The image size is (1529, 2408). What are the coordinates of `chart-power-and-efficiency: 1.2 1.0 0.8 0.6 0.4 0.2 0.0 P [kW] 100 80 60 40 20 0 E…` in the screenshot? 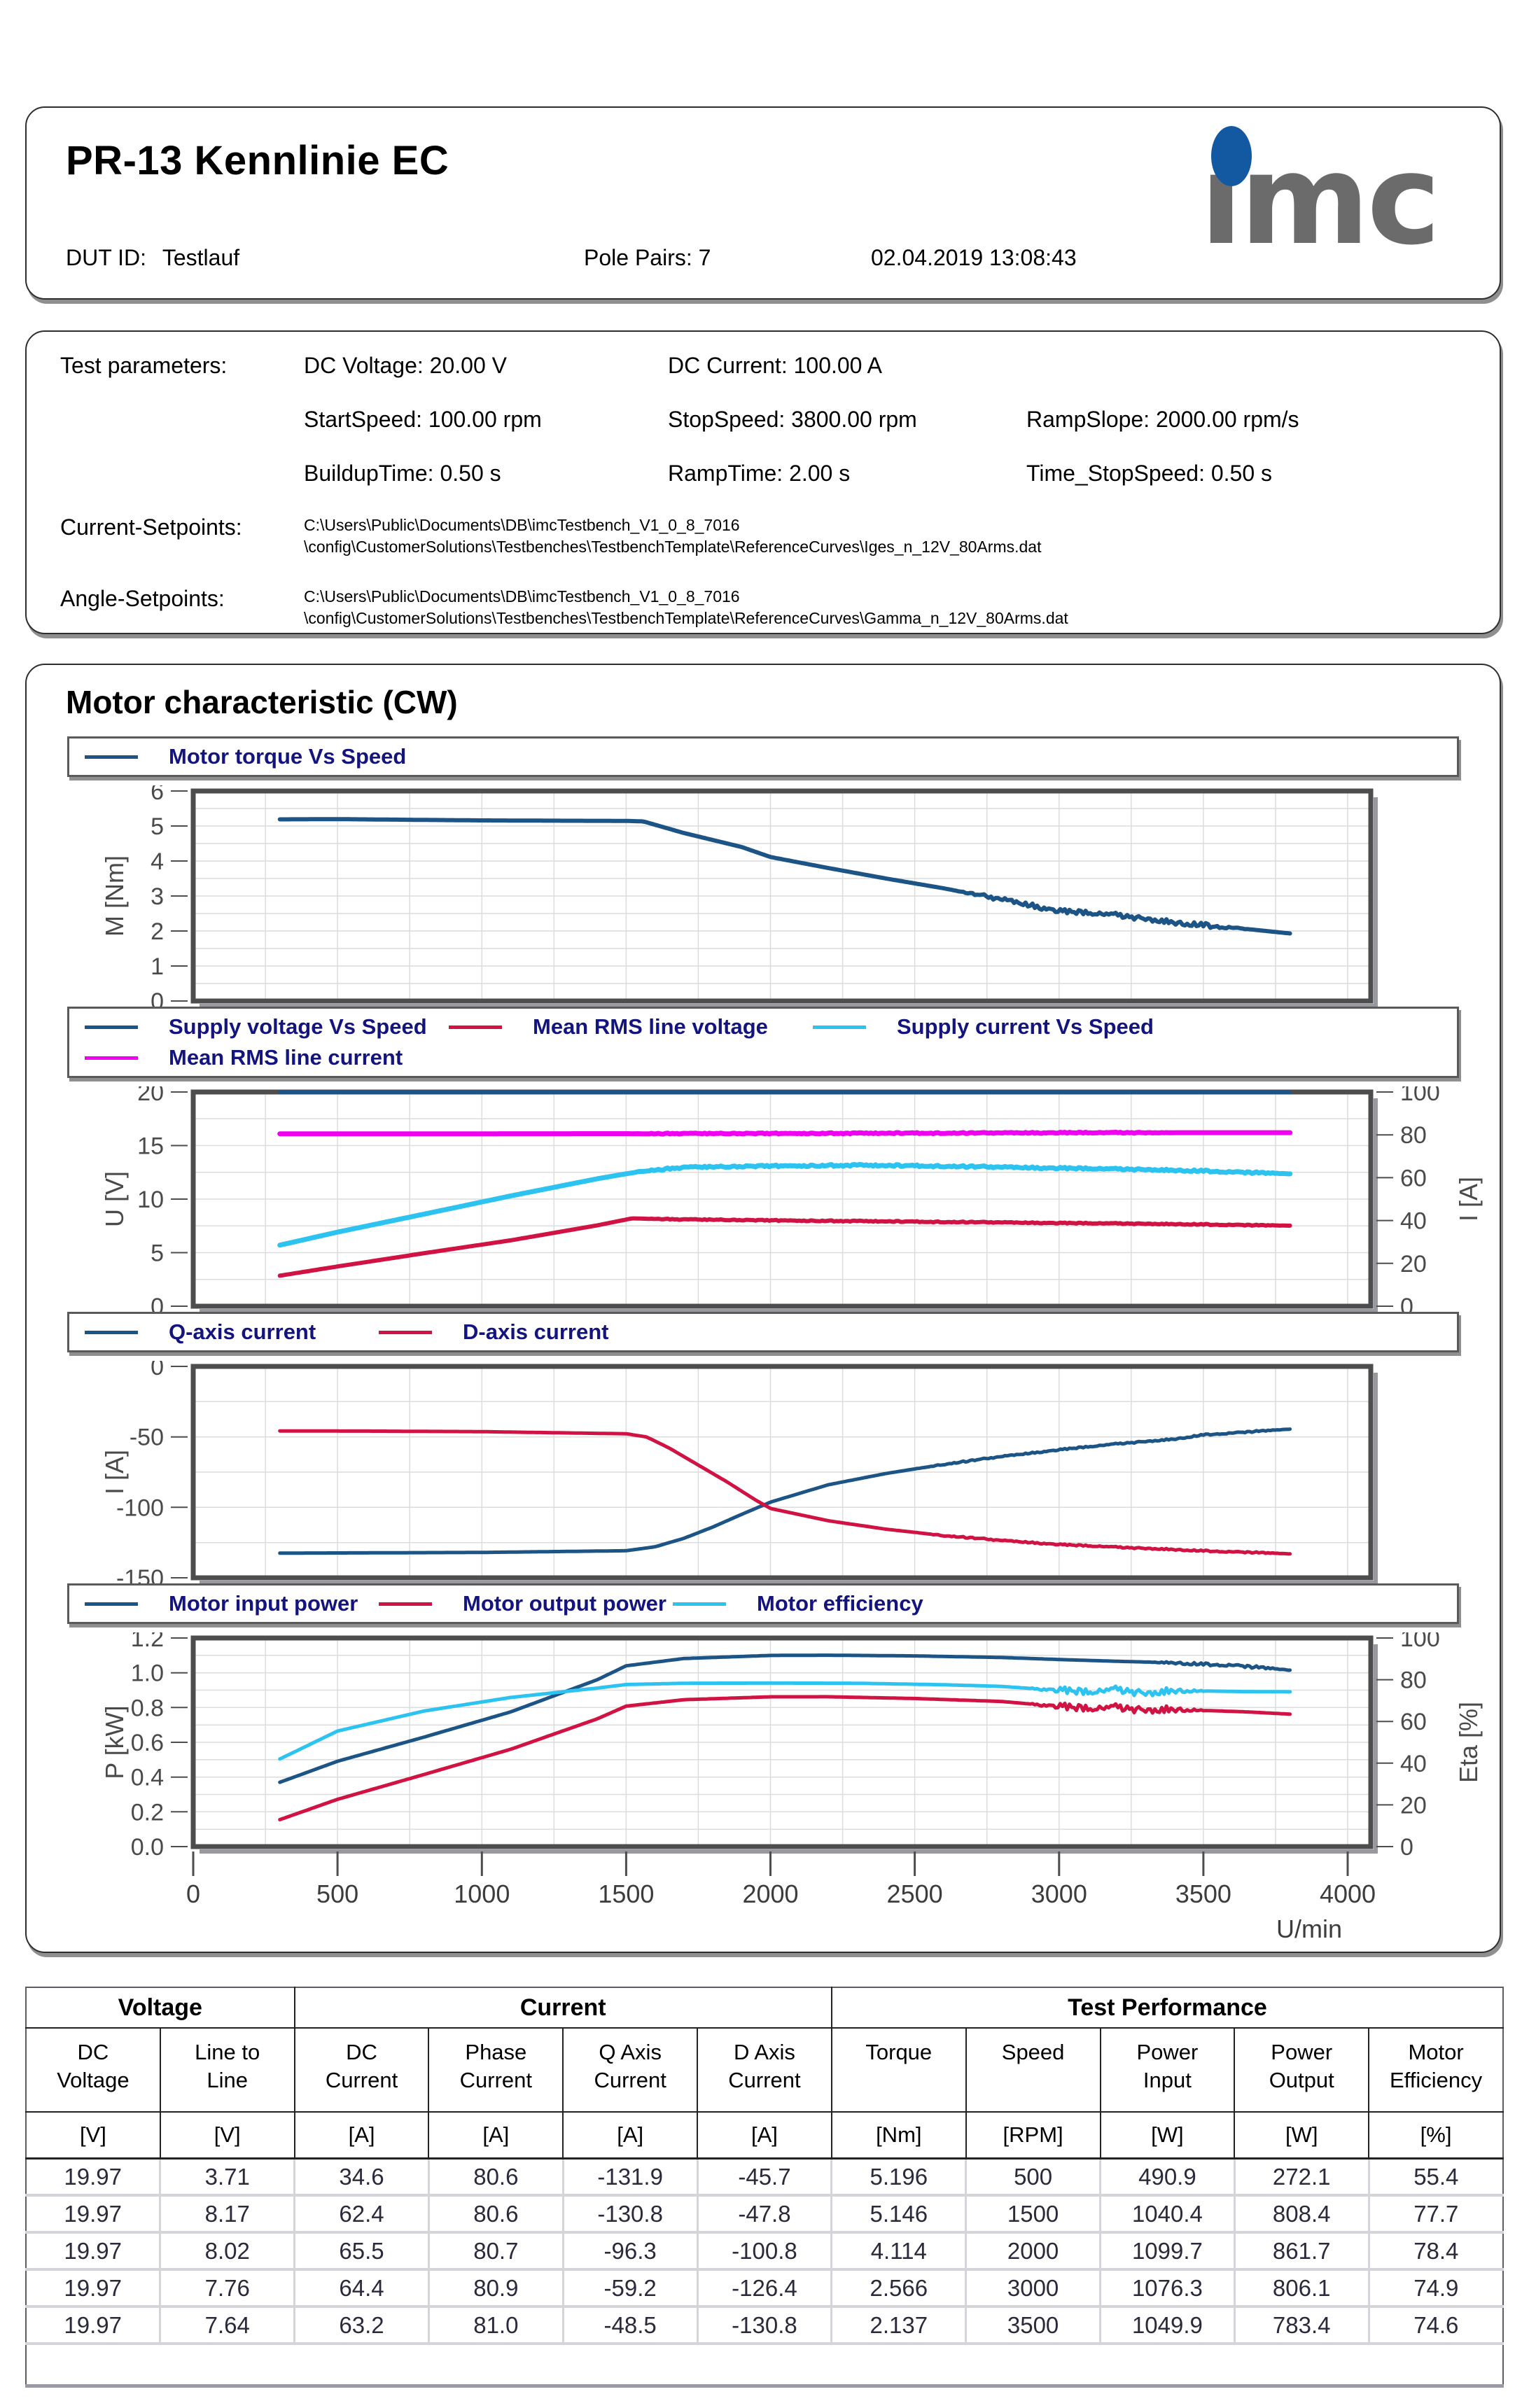 It's located at (763, 1788).